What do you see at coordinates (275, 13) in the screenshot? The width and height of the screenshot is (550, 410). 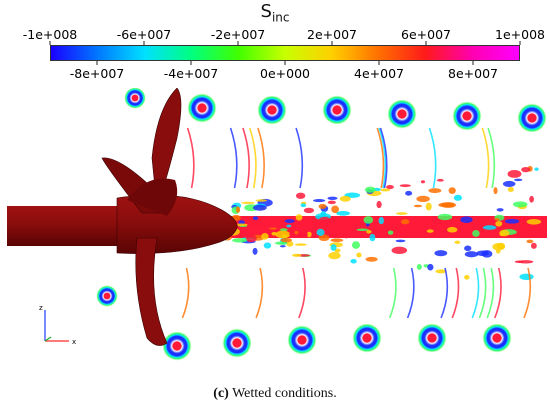 I see `colorbar-title: Sinc` at bounding box center [275, 13].